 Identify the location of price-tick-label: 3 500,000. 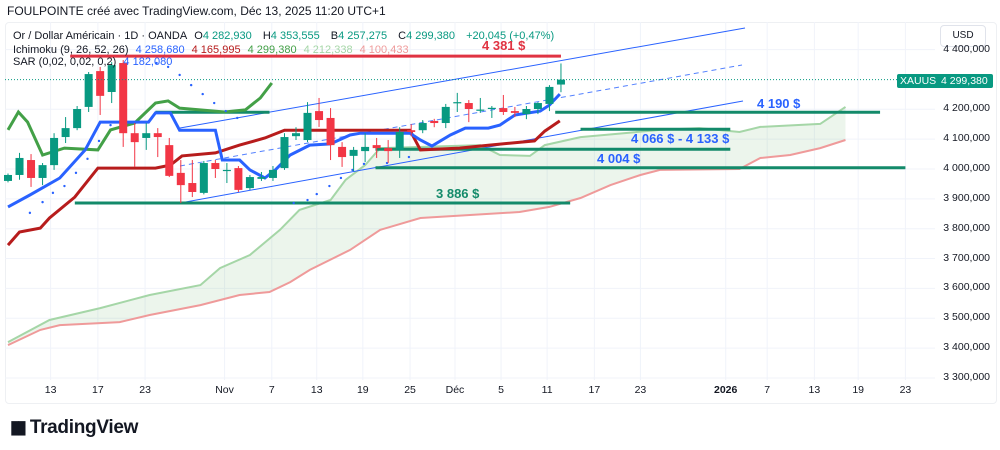
(966, 317).